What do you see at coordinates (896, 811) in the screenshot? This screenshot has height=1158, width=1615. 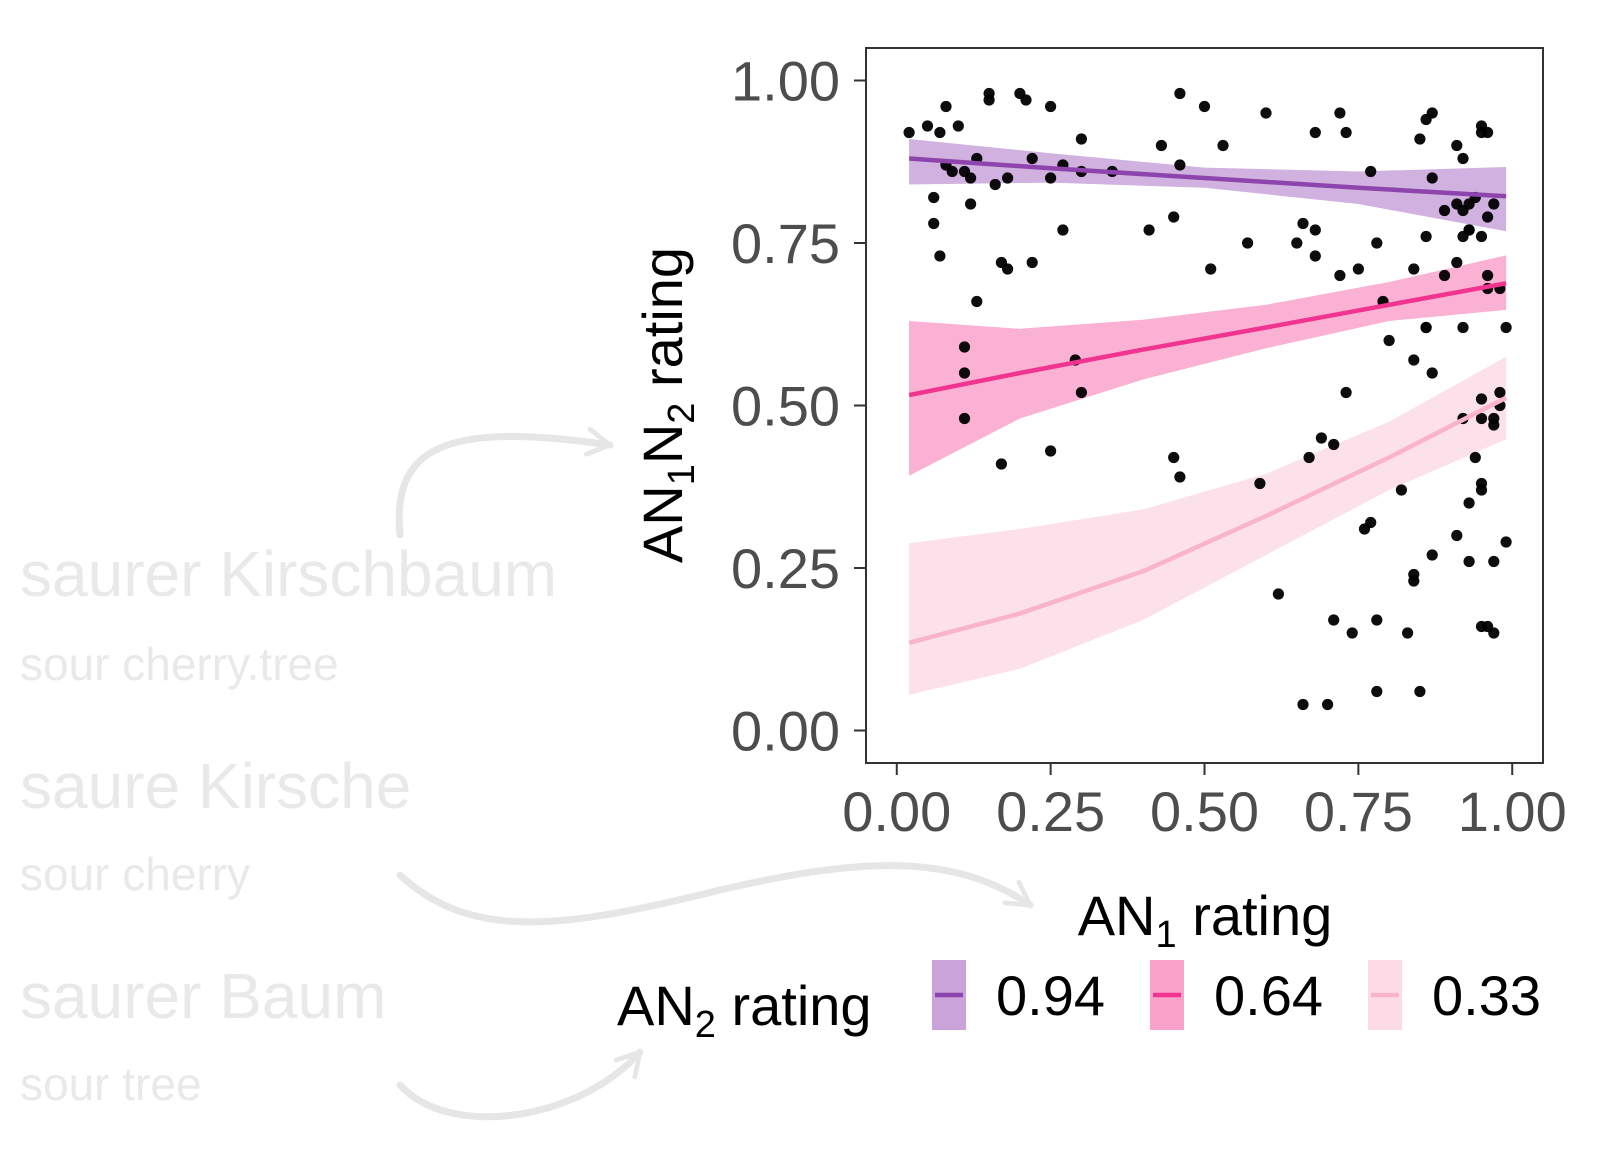 I see `x-tick-label: 0.00` at bounding box center [896, 811].